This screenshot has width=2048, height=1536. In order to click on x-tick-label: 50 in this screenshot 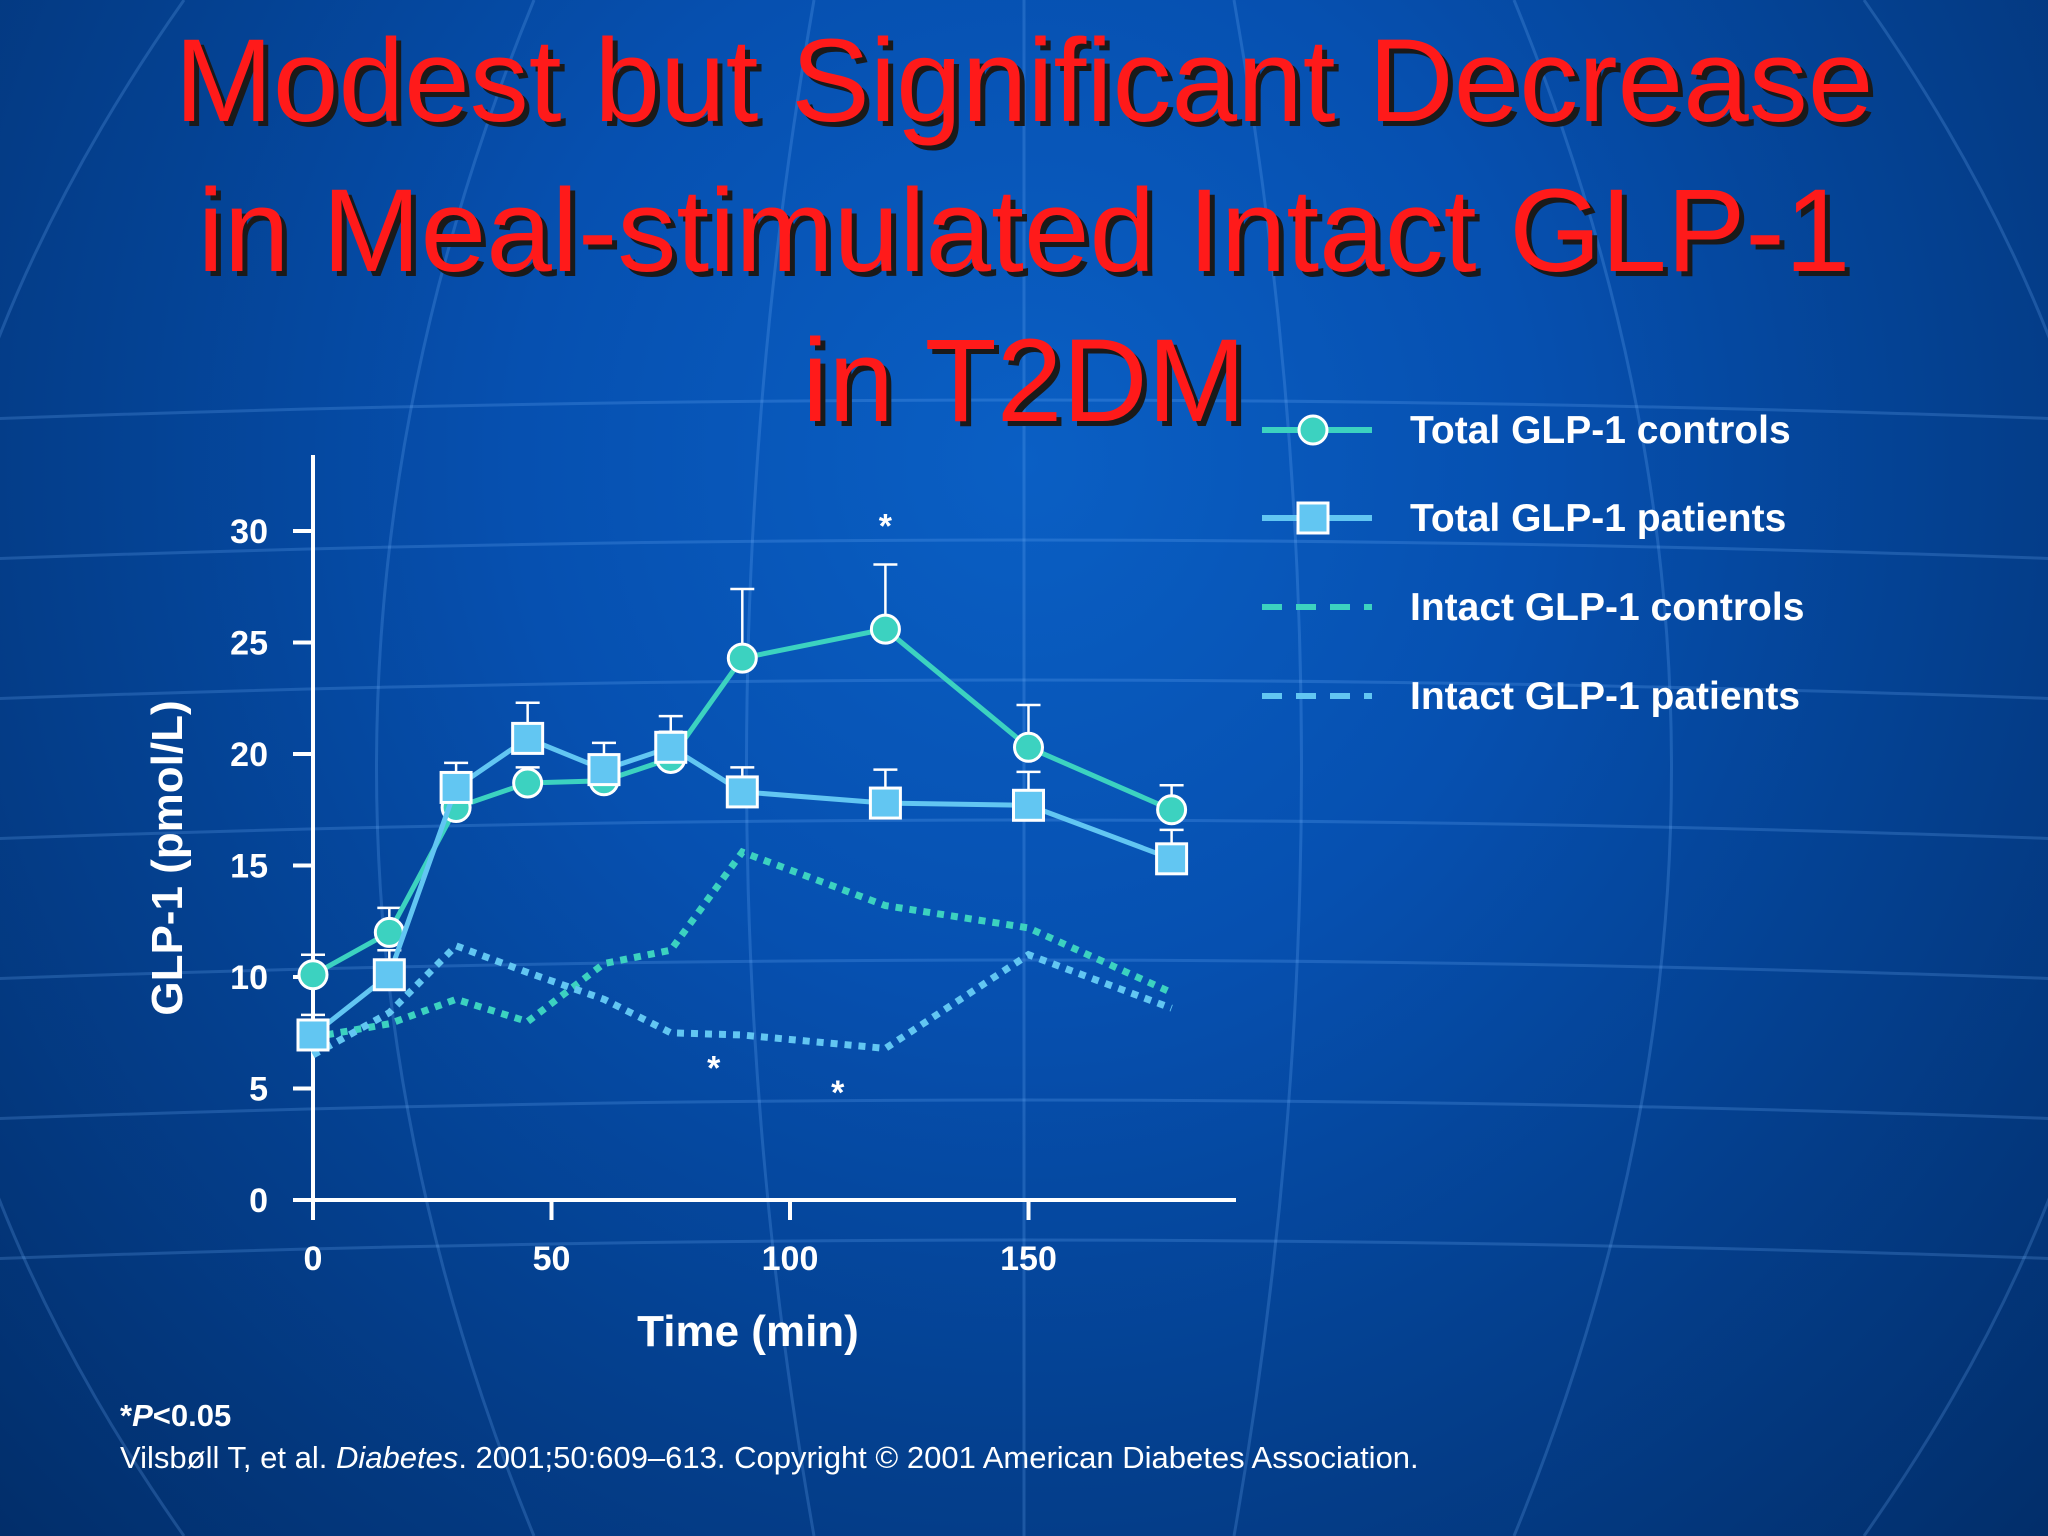, I will do `click(552, 1259)`.